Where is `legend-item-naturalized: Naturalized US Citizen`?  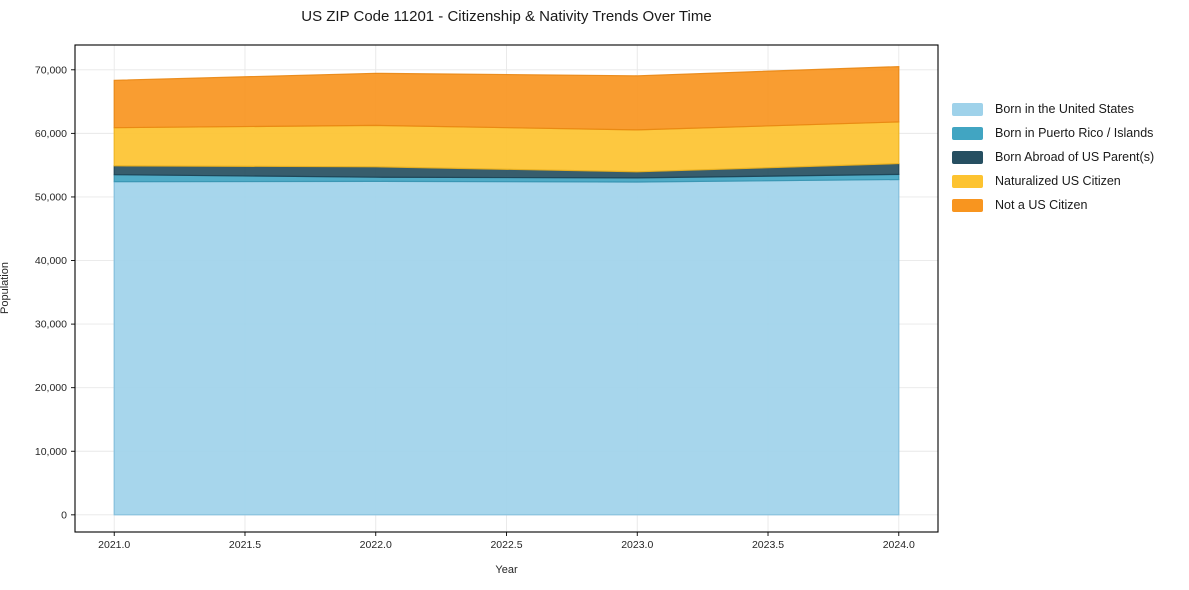
legend-item-naturalized: Naturalized US Citizen is located at coordinates (1053, 181).